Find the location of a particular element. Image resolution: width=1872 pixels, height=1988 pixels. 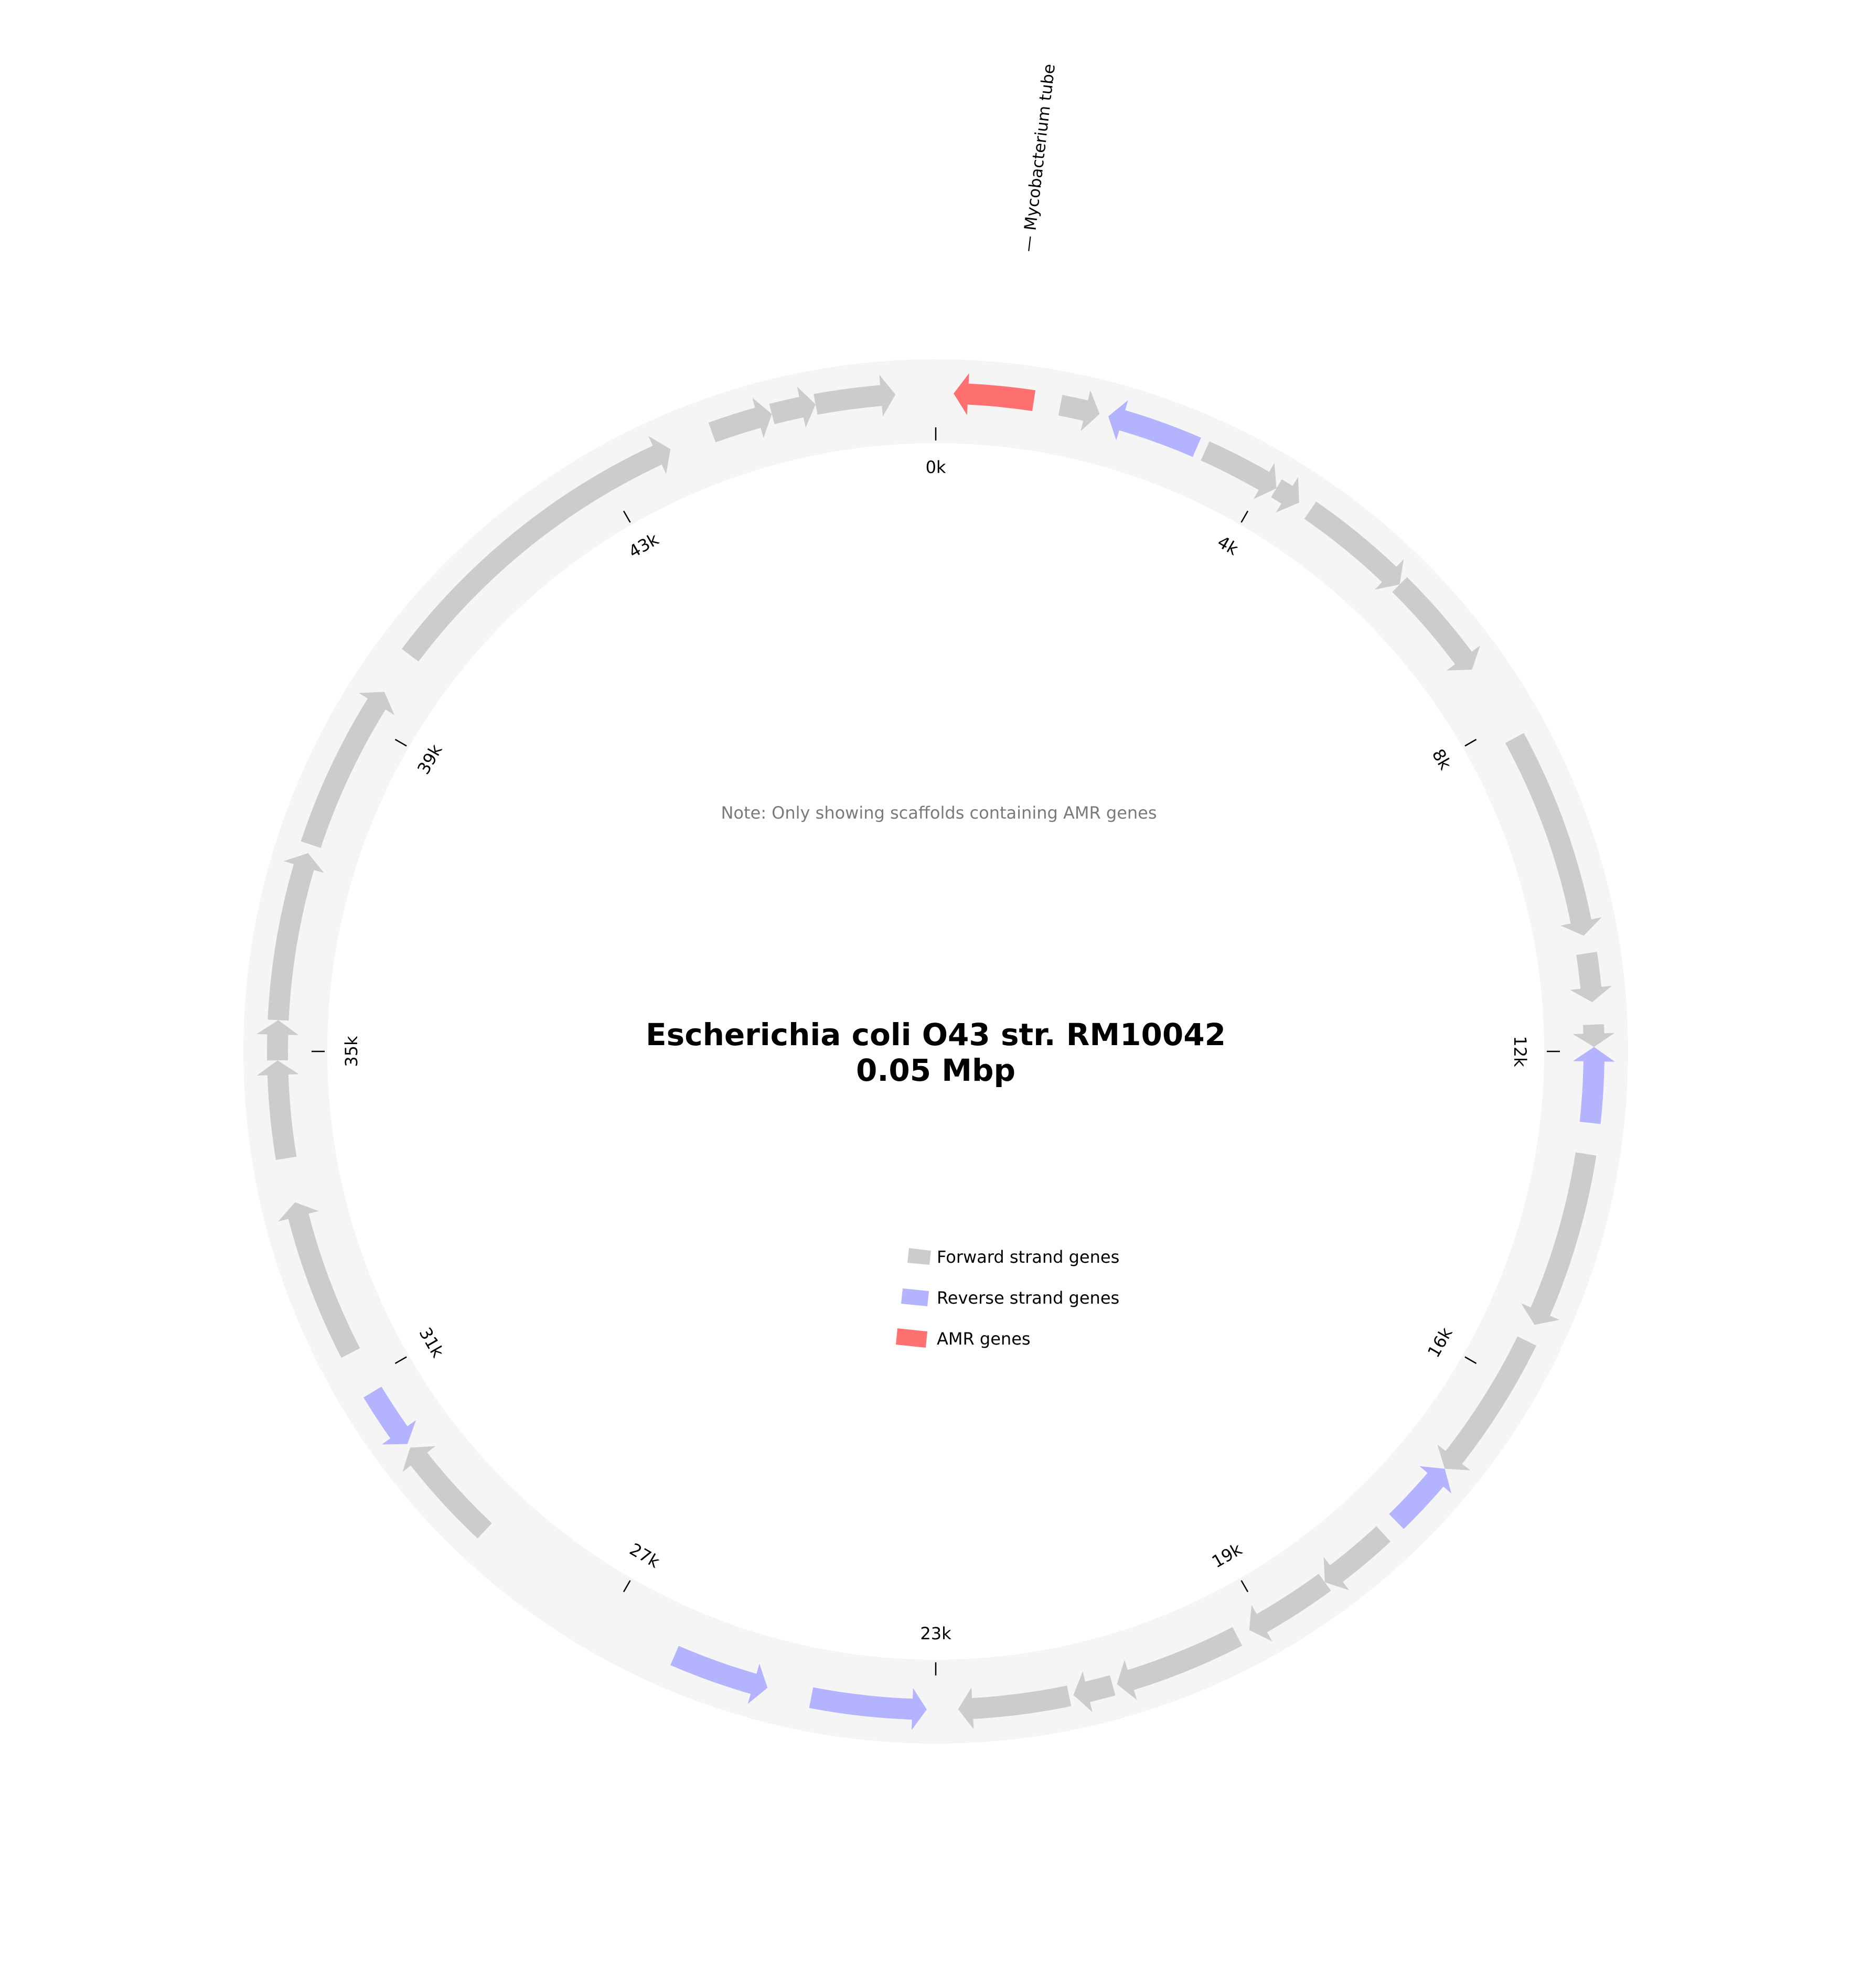

legend-label-amr: AMR genes is located at coordinates (984, 1339).